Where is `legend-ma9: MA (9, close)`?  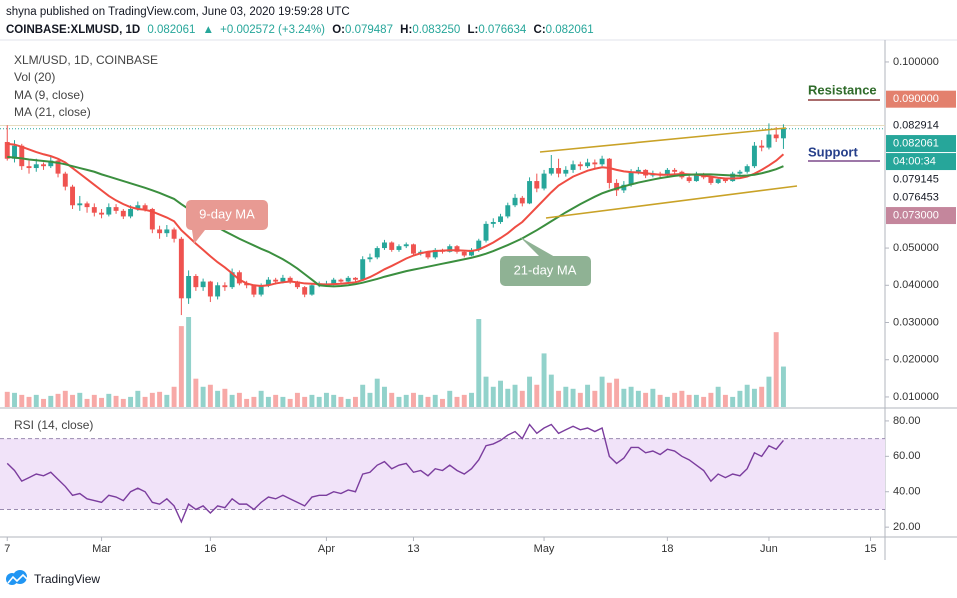
legend-ma9: MA (9, close) is located at coordinates (49, 95).